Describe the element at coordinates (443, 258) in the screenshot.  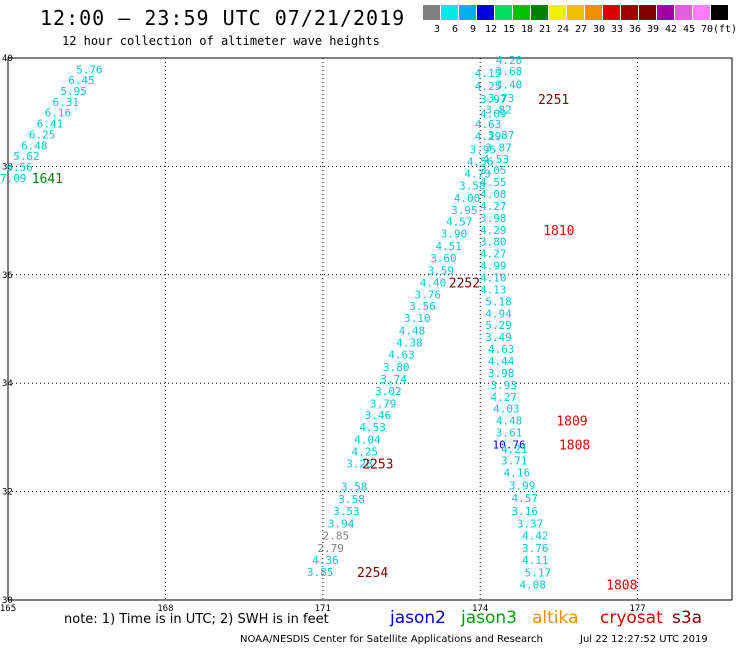
I see `swh-value: 3.60` at that location.